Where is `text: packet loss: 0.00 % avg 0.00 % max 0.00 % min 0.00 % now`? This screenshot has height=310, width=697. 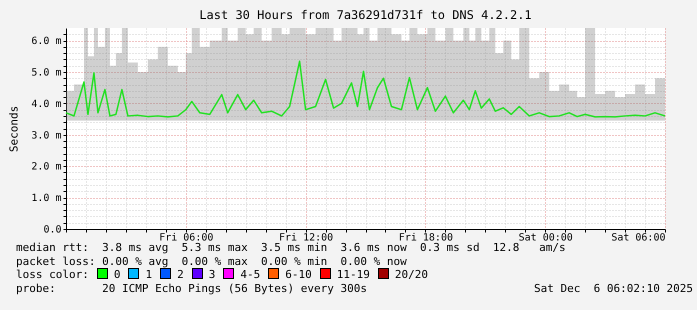 text: packet loss: 0.00 % avg 0.00 % max 0.00 % min 0.00 % now is located at coordinates (212, 261).